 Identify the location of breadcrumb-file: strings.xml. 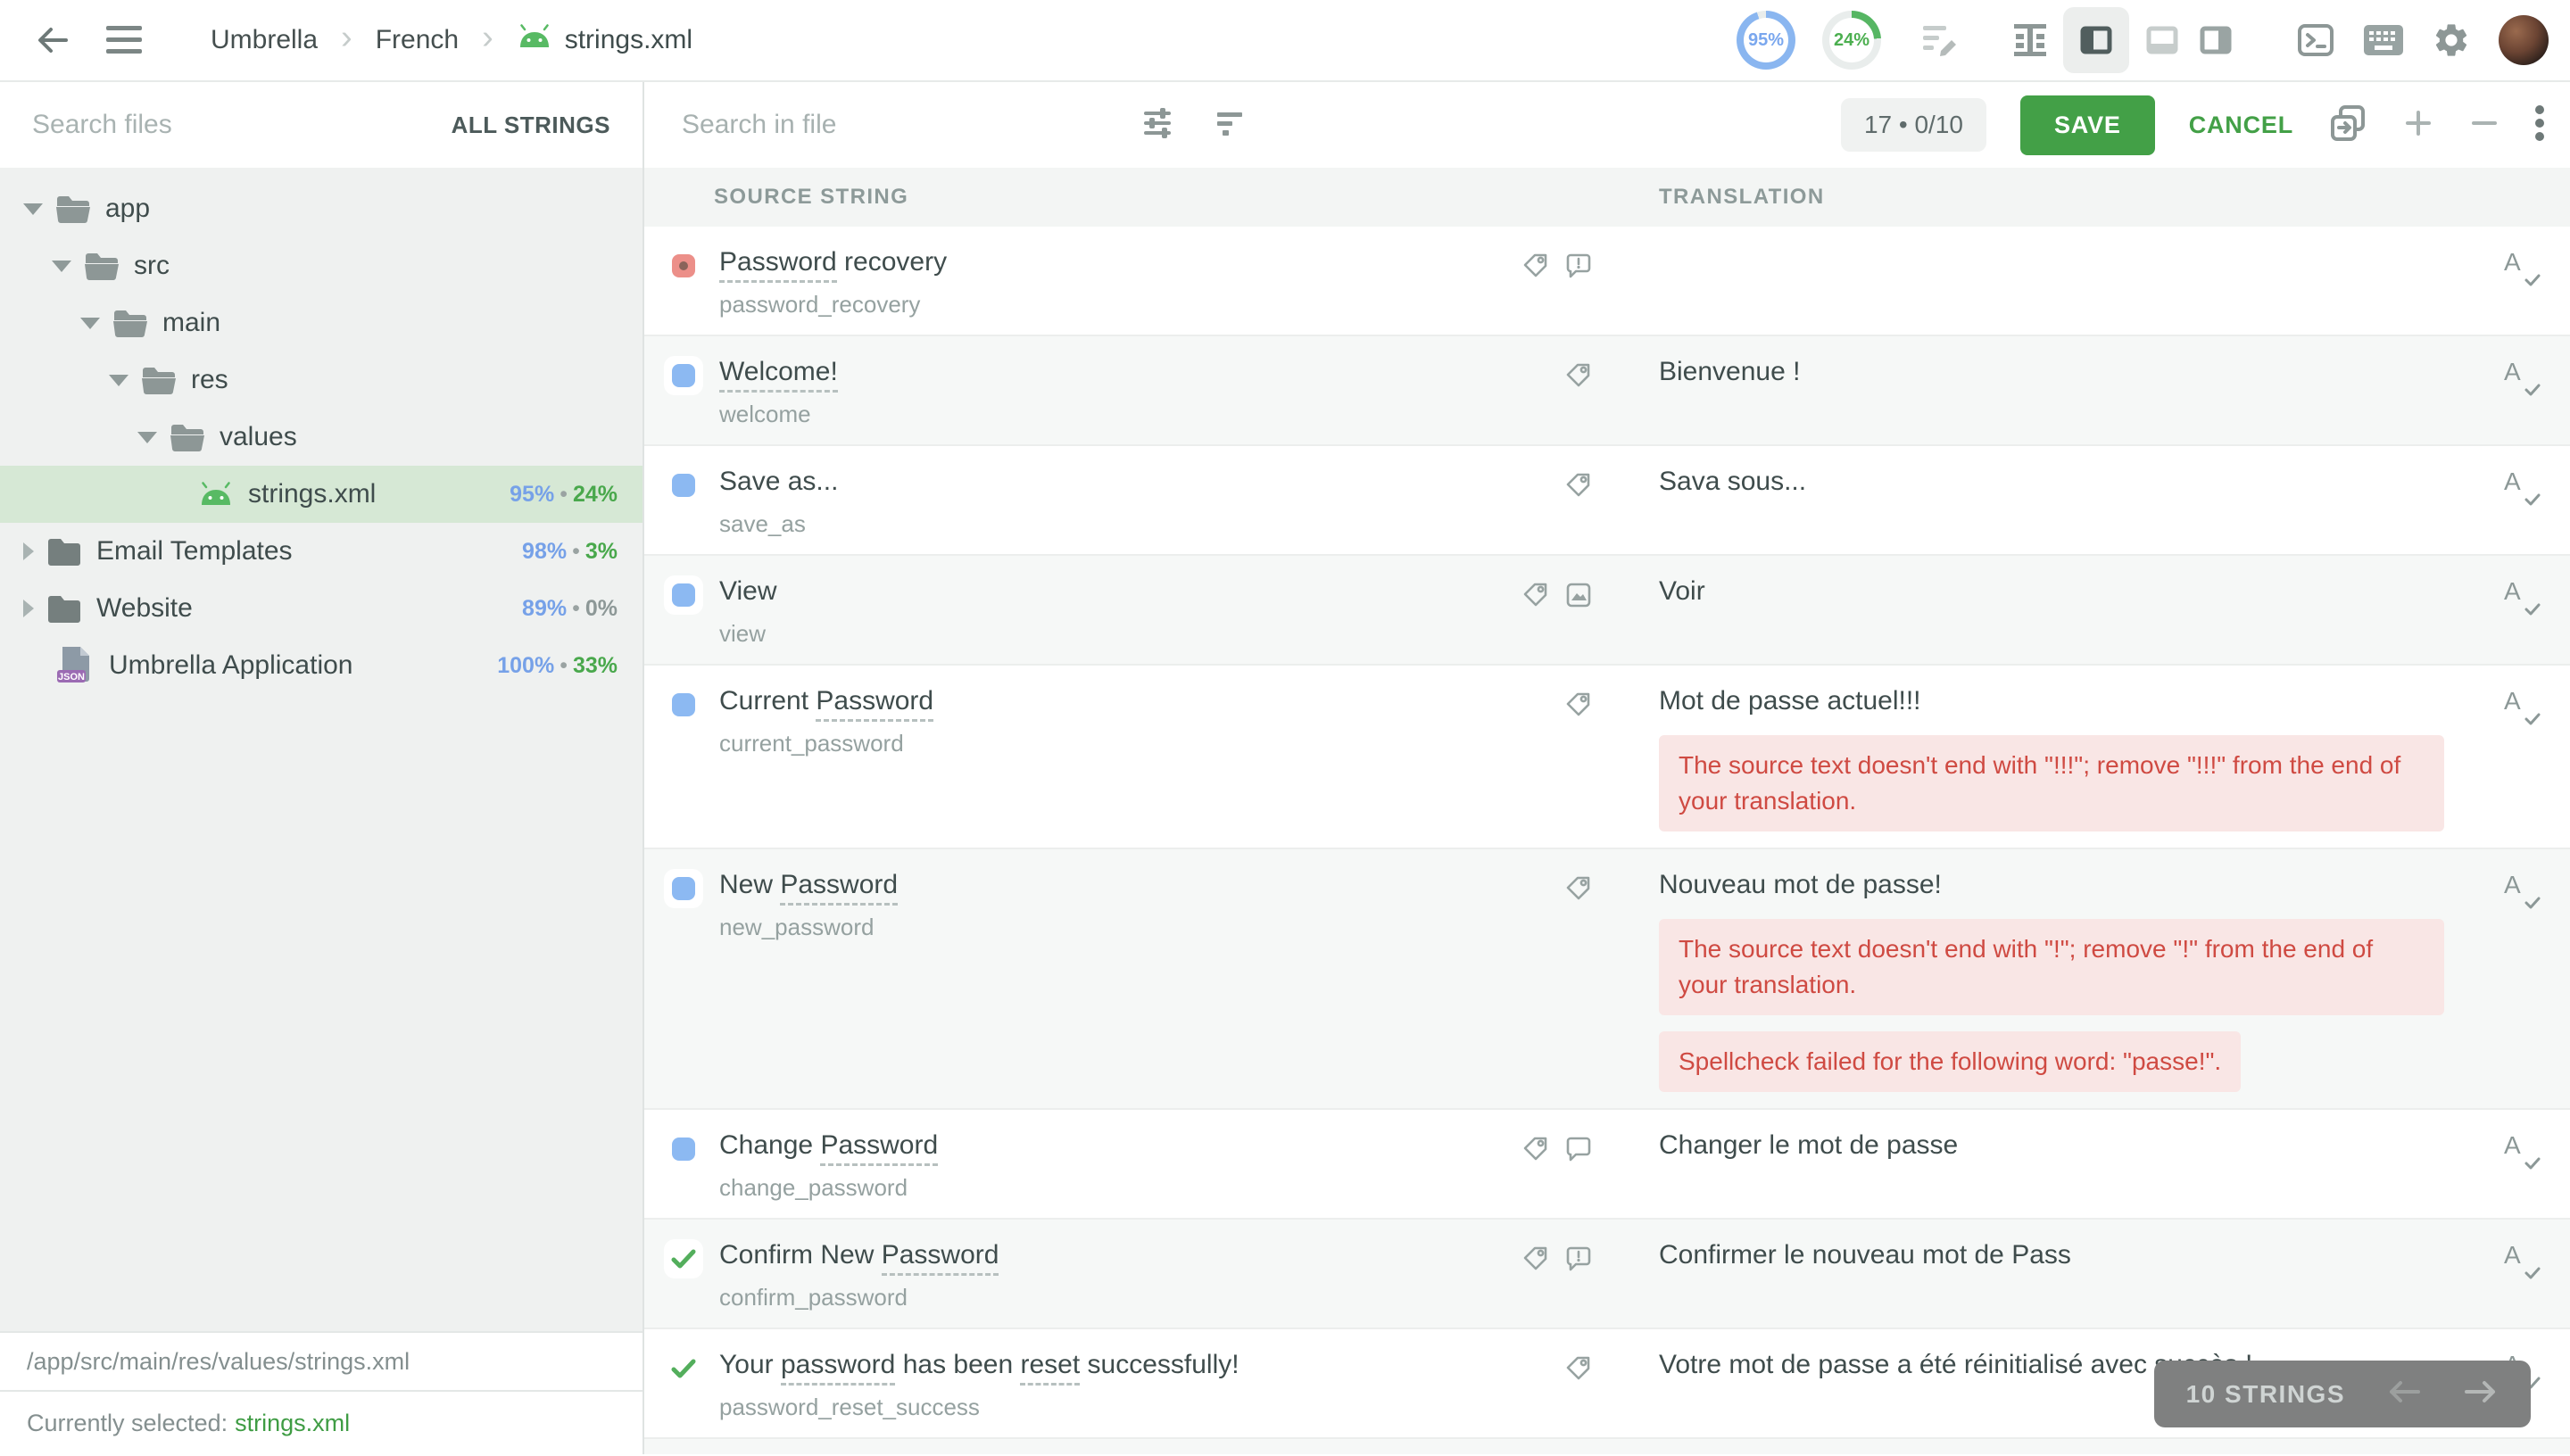
(605, 40).